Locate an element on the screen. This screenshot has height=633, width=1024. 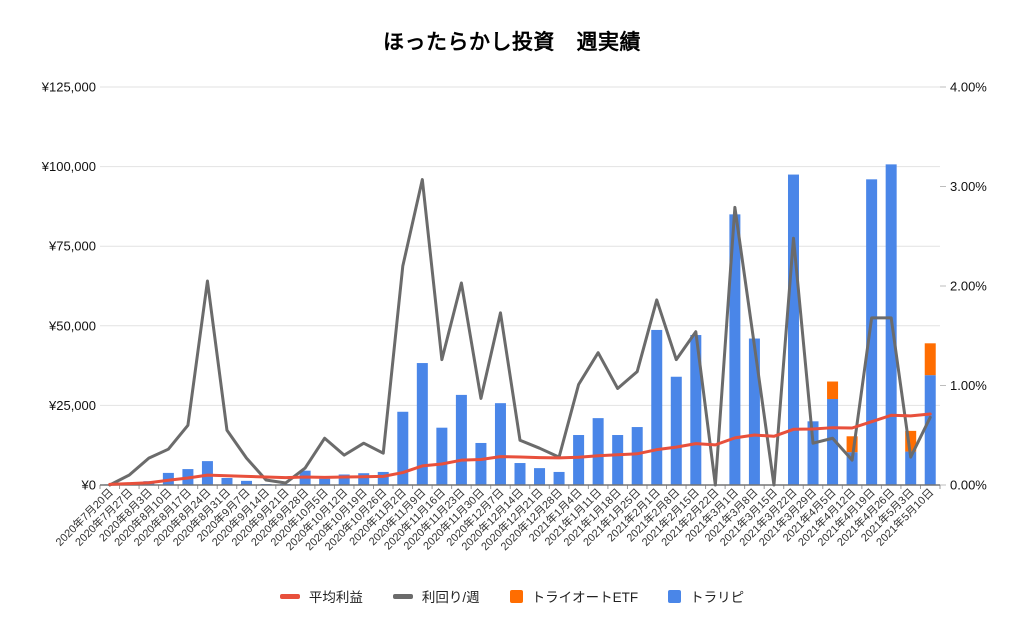
y-axis-left-tick-label: ¥25,000 is located at coordinates (72, 405).